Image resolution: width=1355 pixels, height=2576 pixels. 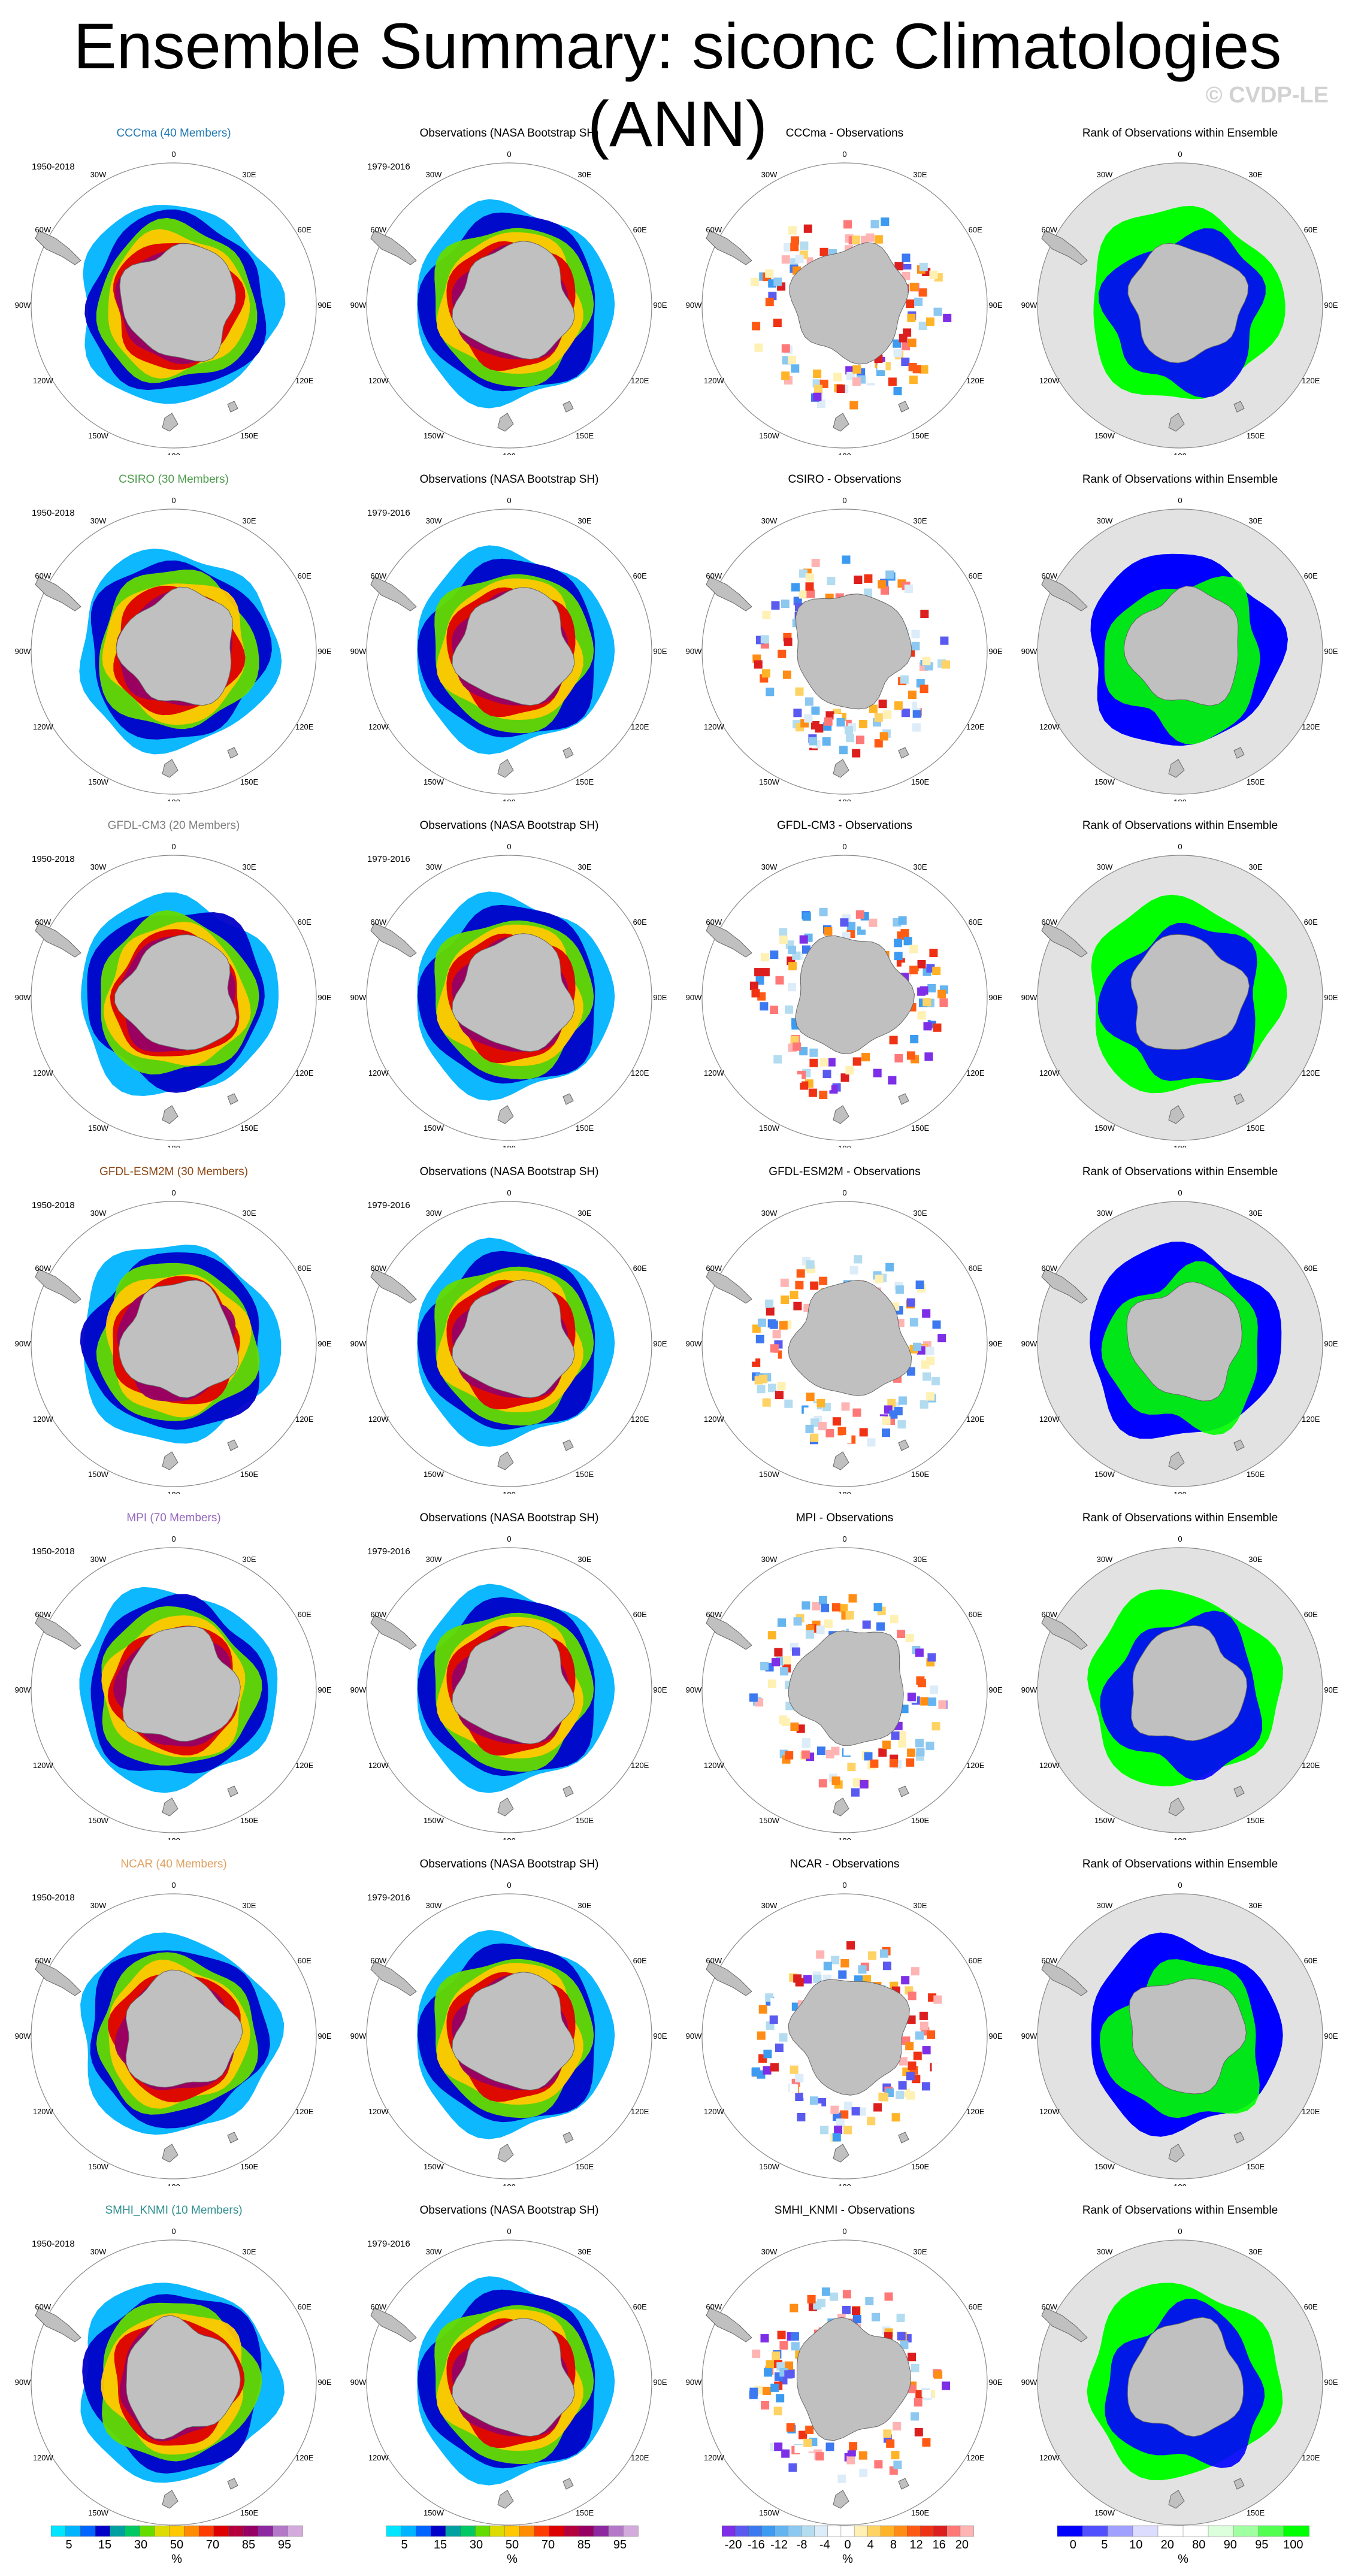 What do you see at coordinates (174, 1864) in the screenshot?
I see `model-title: NCAR (40 Members)` at bounding box center [174, 1864].